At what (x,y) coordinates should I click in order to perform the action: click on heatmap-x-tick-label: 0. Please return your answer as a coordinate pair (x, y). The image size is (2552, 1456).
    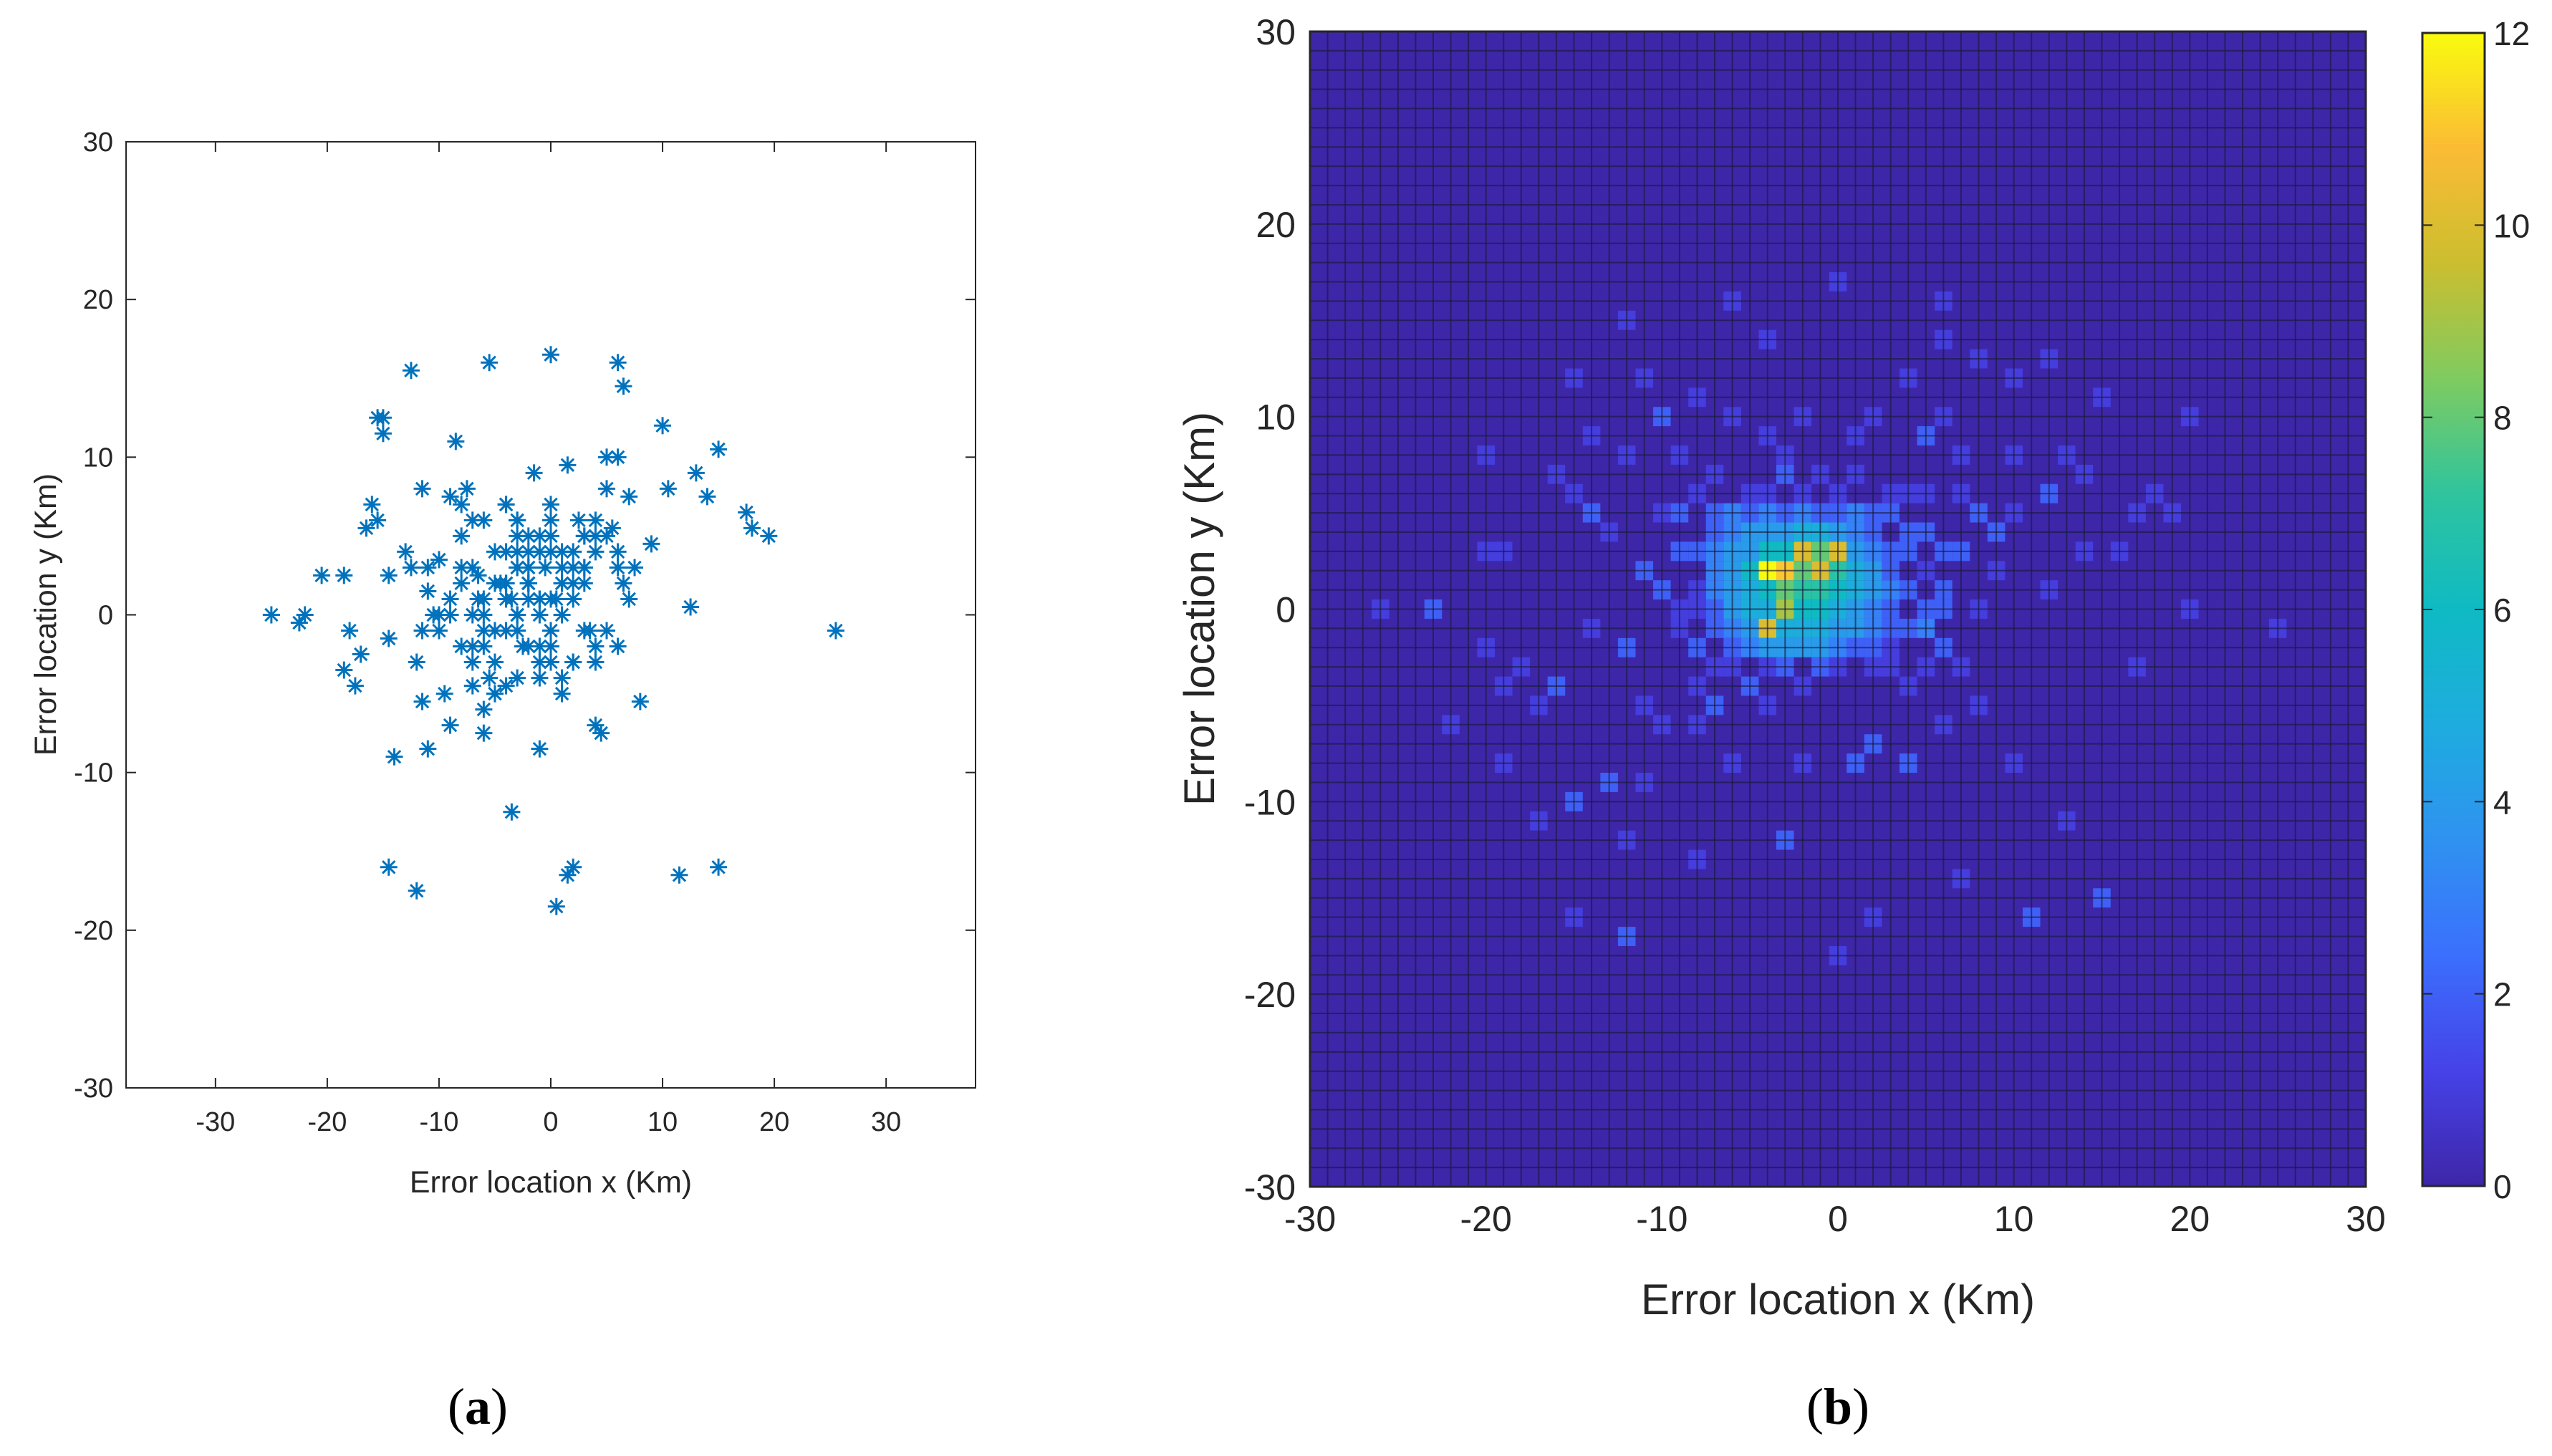
    Looking at the image, I should click on (1838, 1219).